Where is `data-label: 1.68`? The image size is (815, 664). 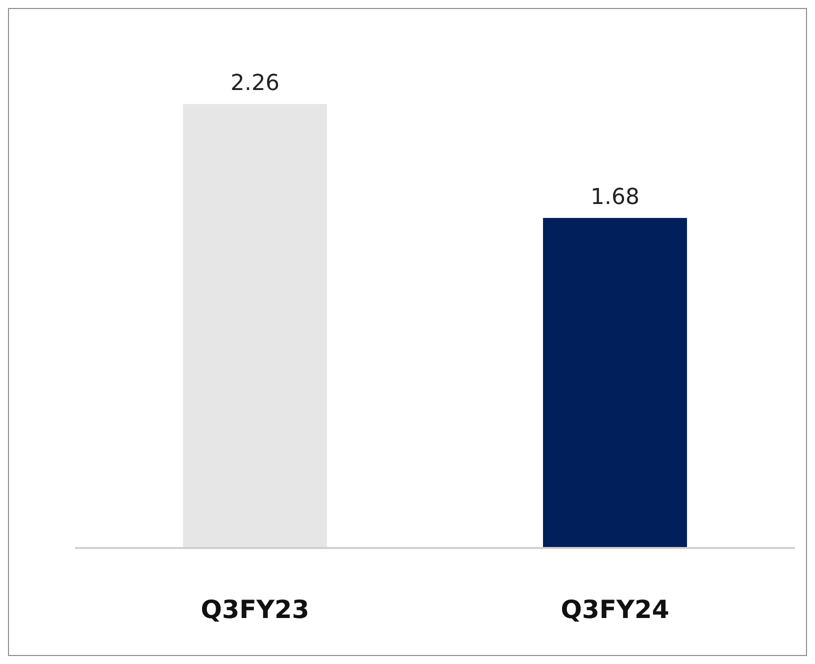 data-label: 1.68 is located at coordinates (615, 197).